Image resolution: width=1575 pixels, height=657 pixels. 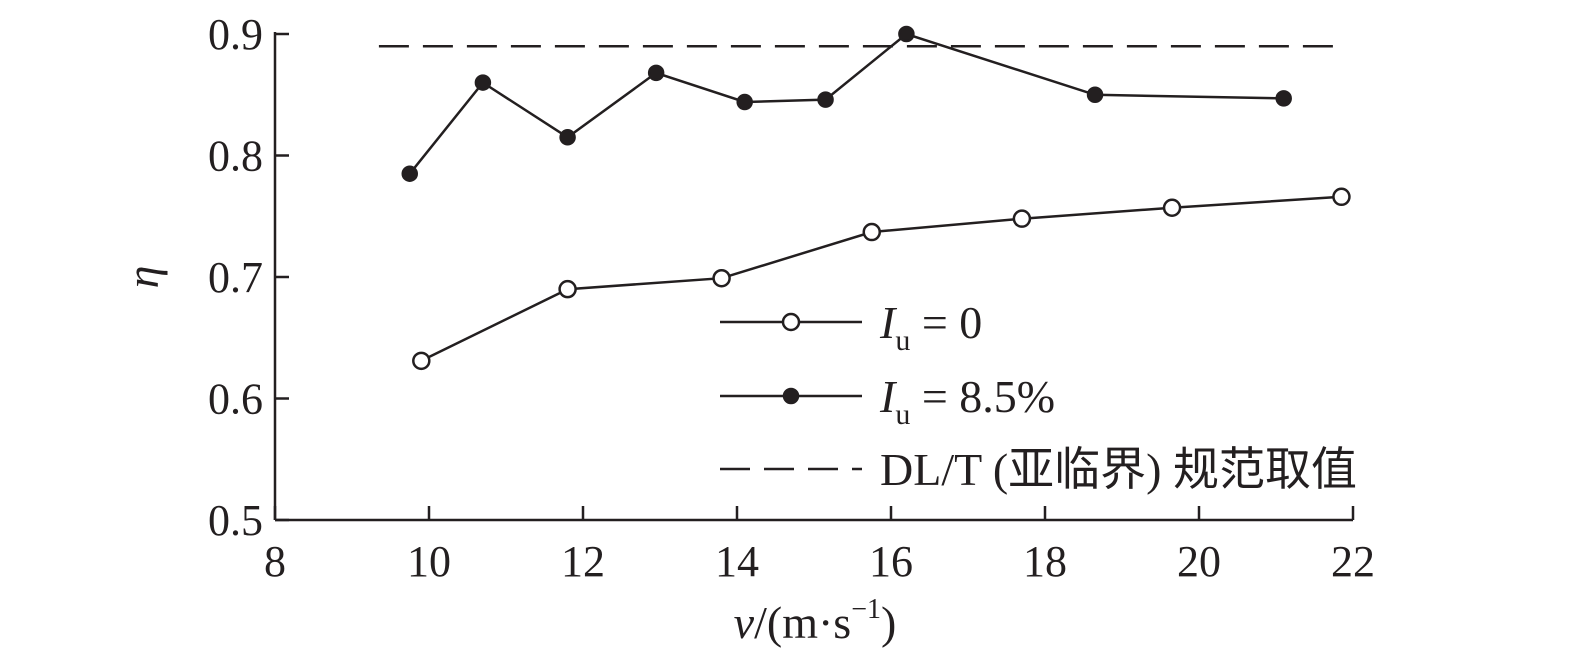 What do you see at coordinates (967, 401) in the screenshot?
I see `legend-label: Iu = 8.5%` at bounding box center [967, 401].